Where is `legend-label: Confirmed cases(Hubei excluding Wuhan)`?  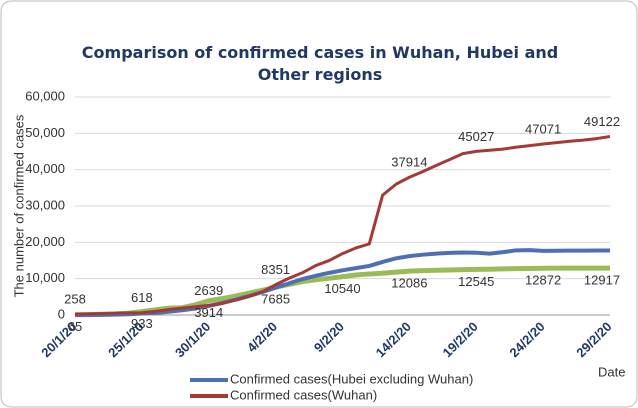
legend-label: Confirmed cases(Hubei excluding Wuhan) is located at coordinates (351, 378).